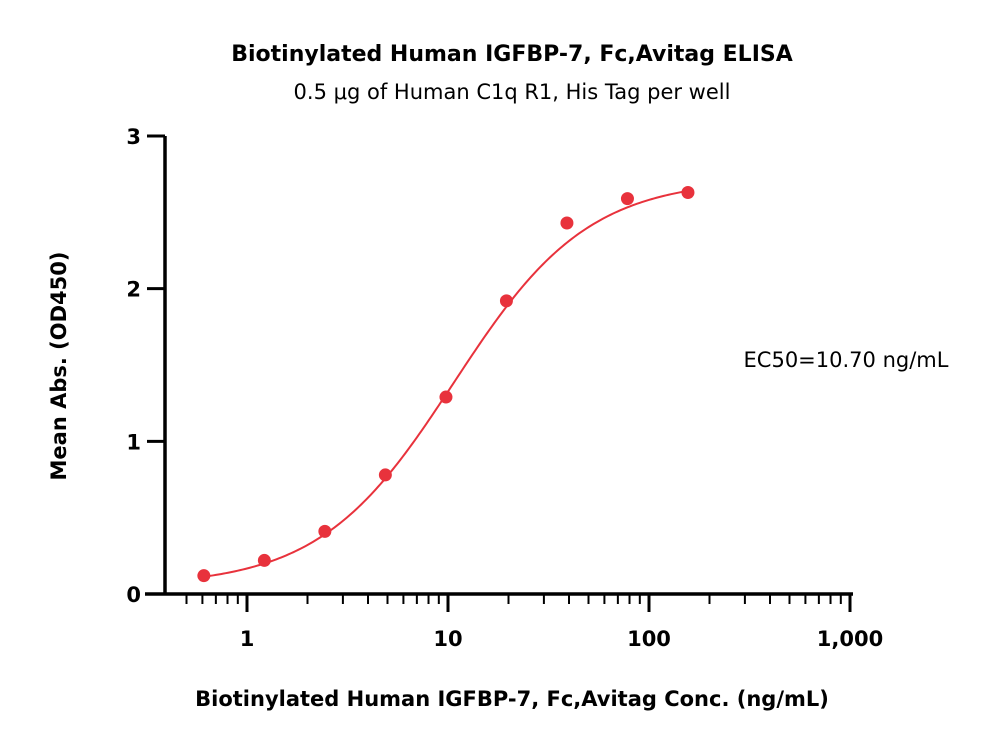  What do you see at coordinates (512, 92) in the screenshot?
I see `chart-subtitle: 0.5 μg of Human C1q R1, His Tag per well` at bounding box center [512, 92].